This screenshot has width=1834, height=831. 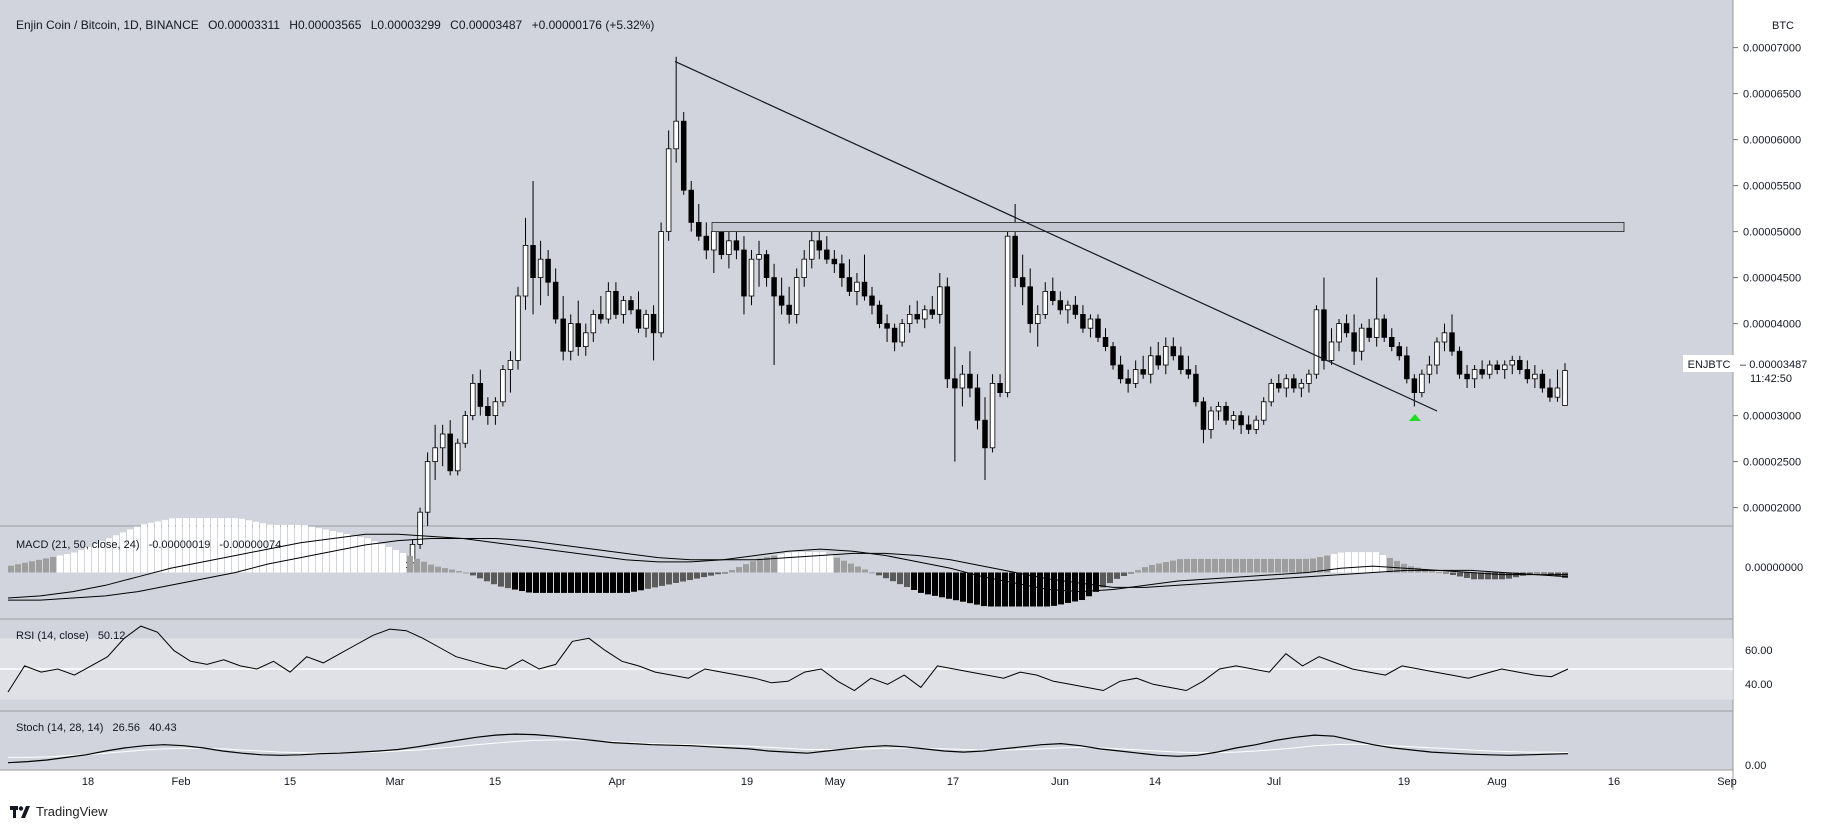 What do you see at coordinates (107, 25) in the screenshot?
I see `symbol-title: Enjin Coin / Bitcoin, 1D, BINANCE` at bounding box center [107, 25].